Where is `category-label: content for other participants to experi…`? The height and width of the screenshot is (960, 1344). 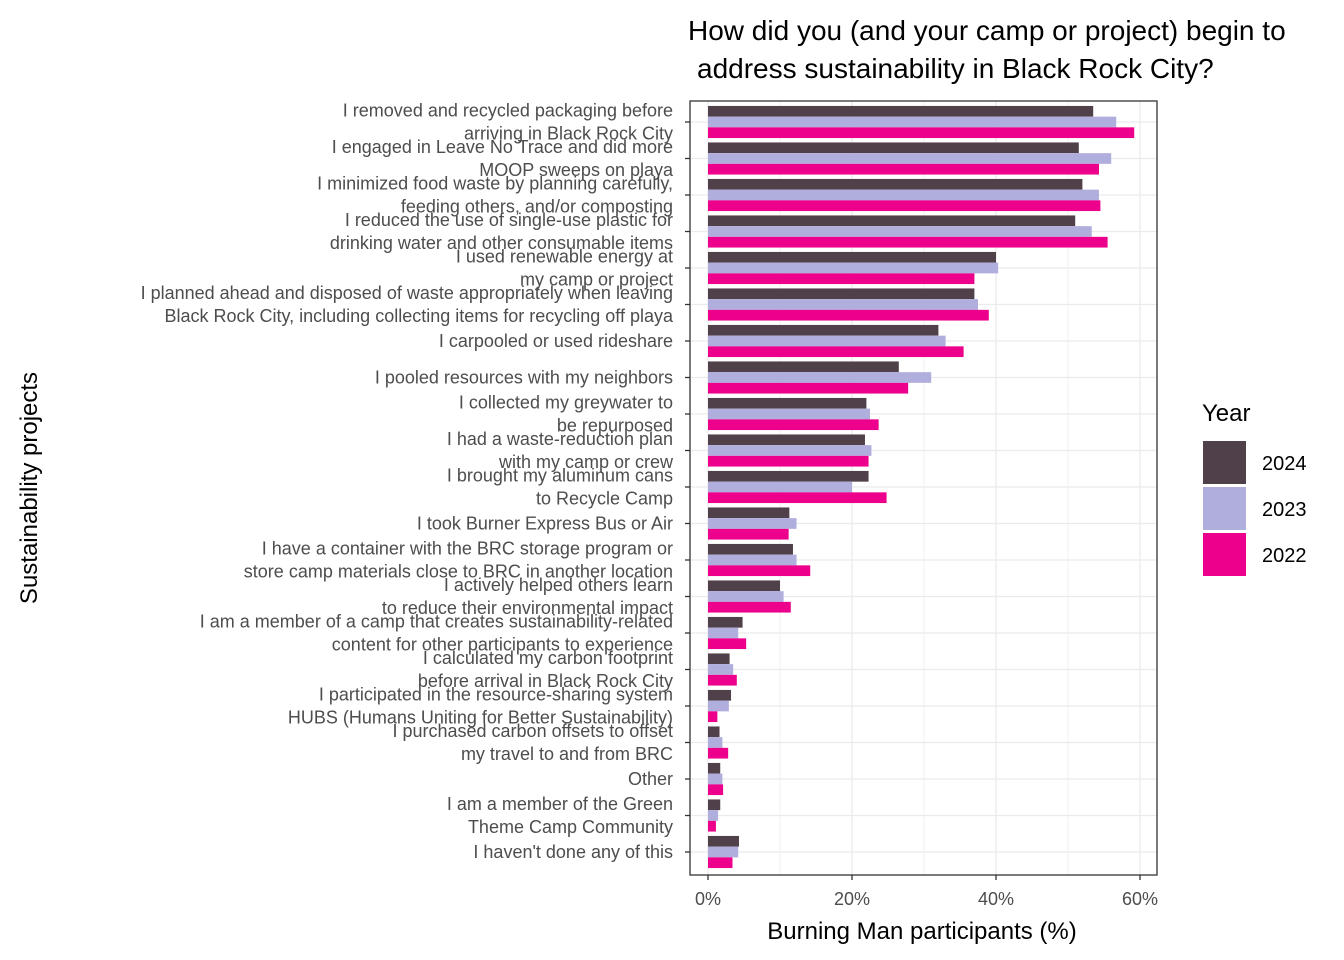
category-label: content for other participants to experi… is located at coordinates (502, 645).